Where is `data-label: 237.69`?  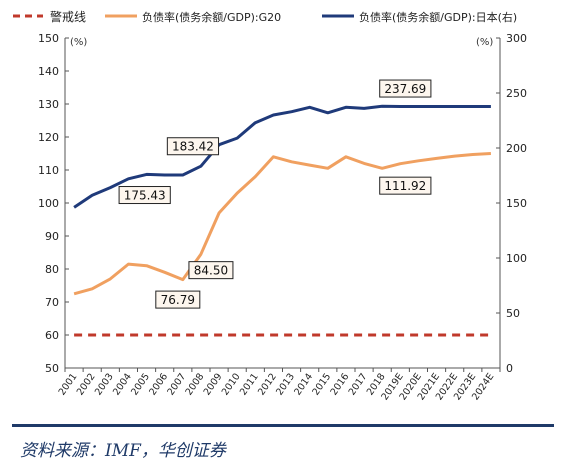
data-label: 237.69 is located at coordinates (405, 89).